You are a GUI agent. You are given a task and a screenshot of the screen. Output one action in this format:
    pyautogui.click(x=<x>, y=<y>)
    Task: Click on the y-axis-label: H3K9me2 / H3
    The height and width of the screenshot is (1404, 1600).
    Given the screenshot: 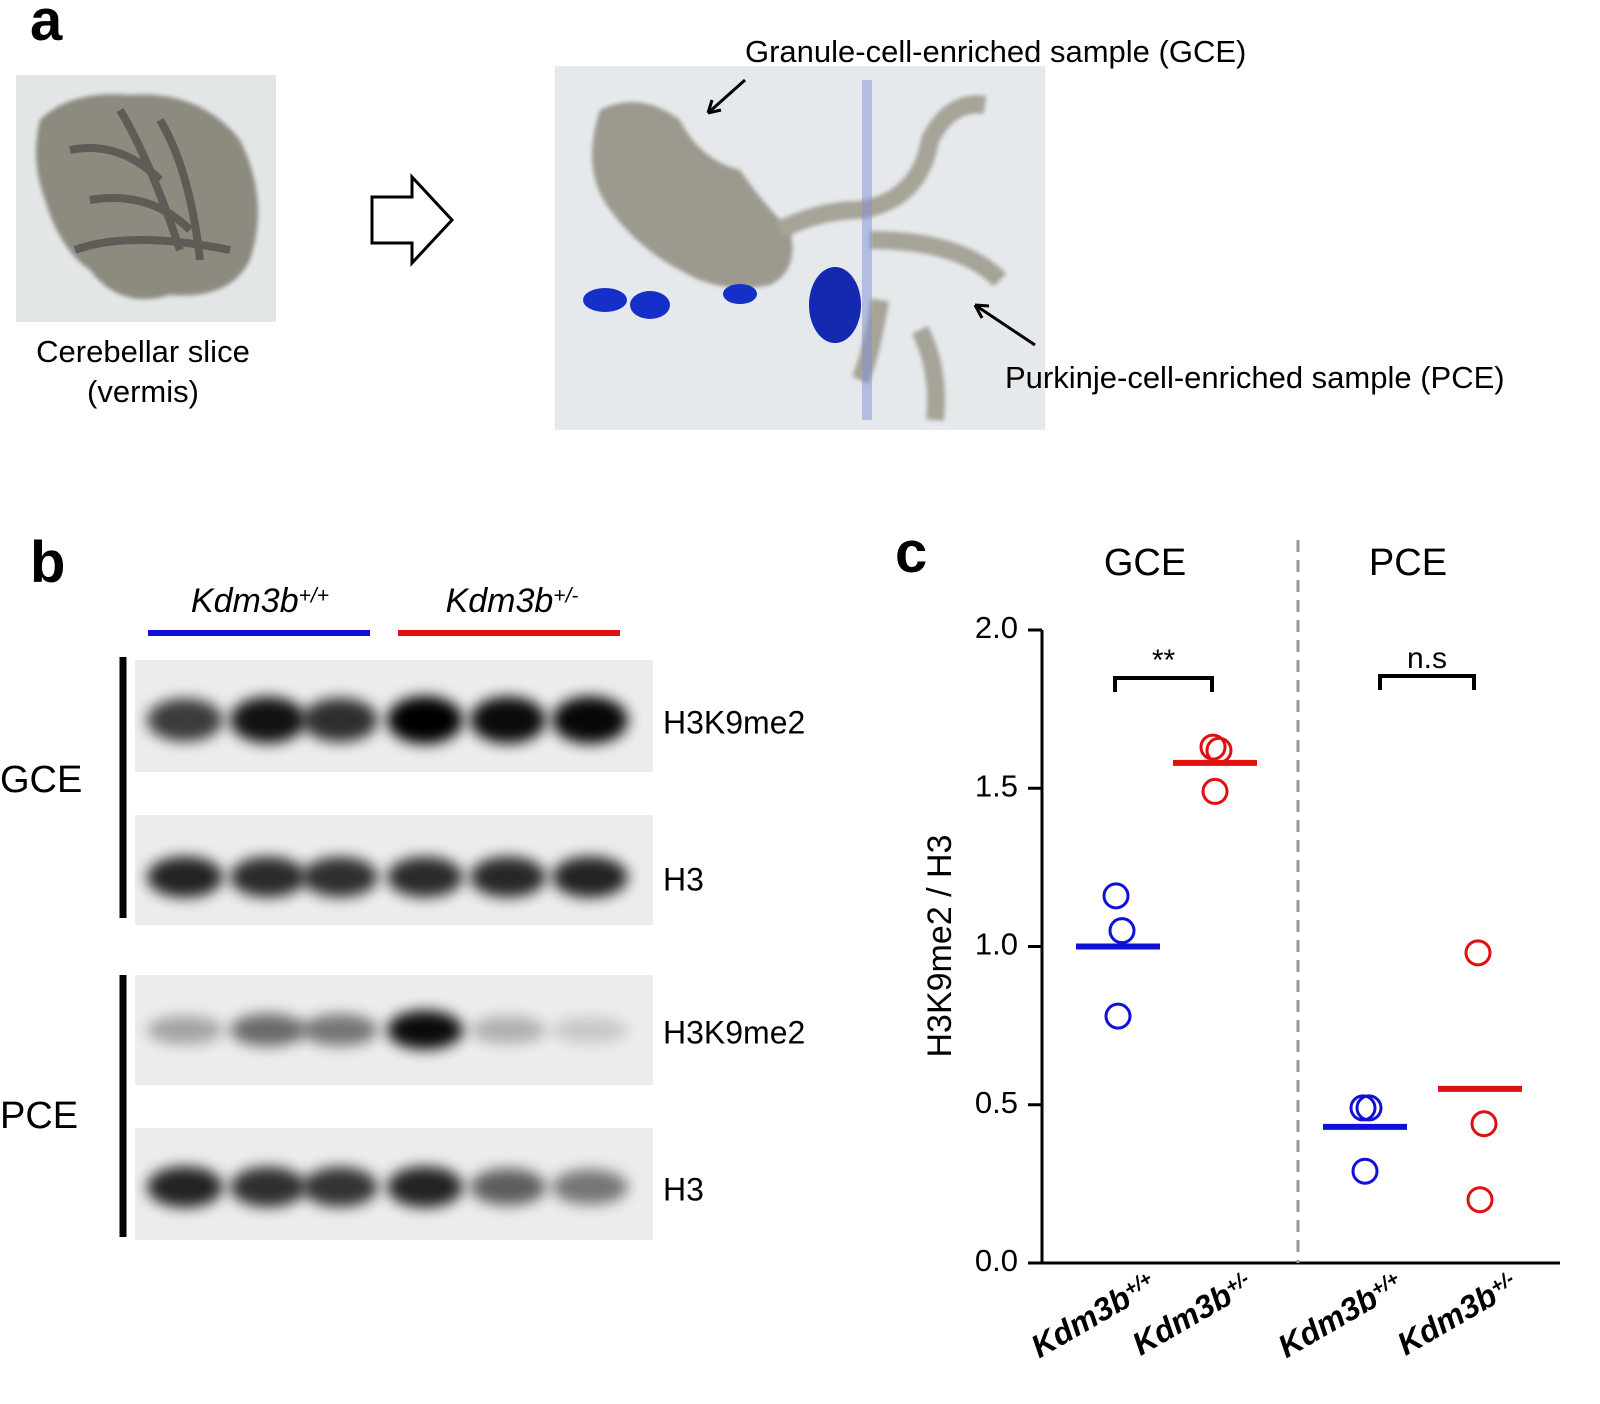 What is the action you would take?
    pyautogui.click(x=940, y=946)
    